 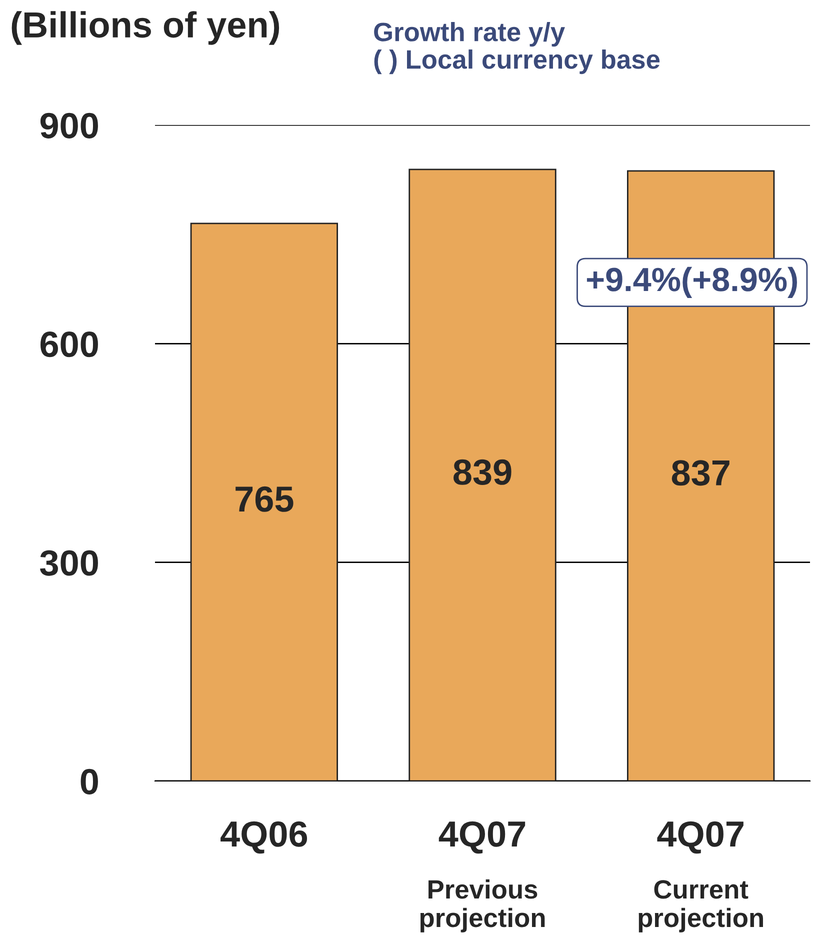 I want to click on y-axis-title: (Billions of yen), so click(x=146, y=28).